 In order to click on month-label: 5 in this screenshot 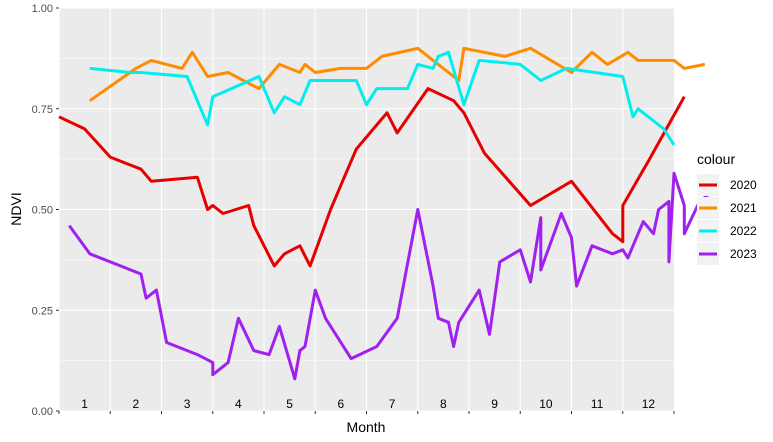, I will do `click(289, 404)`.